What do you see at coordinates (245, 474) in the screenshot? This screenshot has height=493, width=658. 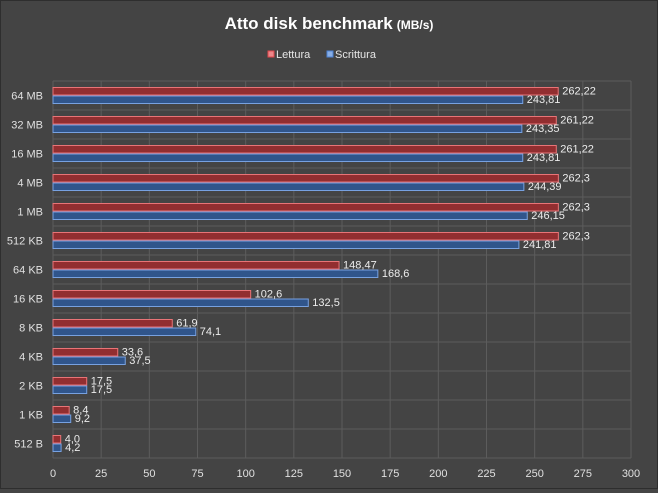 I see `x-tick-label: 100` at bounding box center [245, 474].